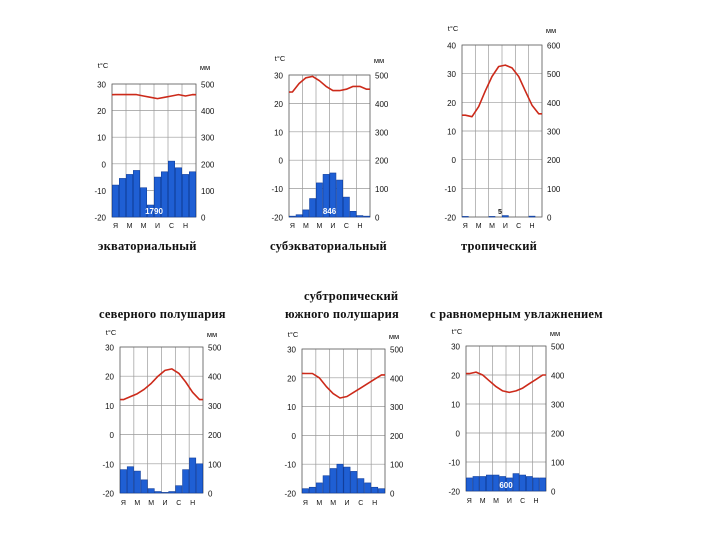 This screenshot has height=540, width=720. Describe the element at coordinates (558, 376) in the screenshot. I see `precip-tick-label: 400` at that location.